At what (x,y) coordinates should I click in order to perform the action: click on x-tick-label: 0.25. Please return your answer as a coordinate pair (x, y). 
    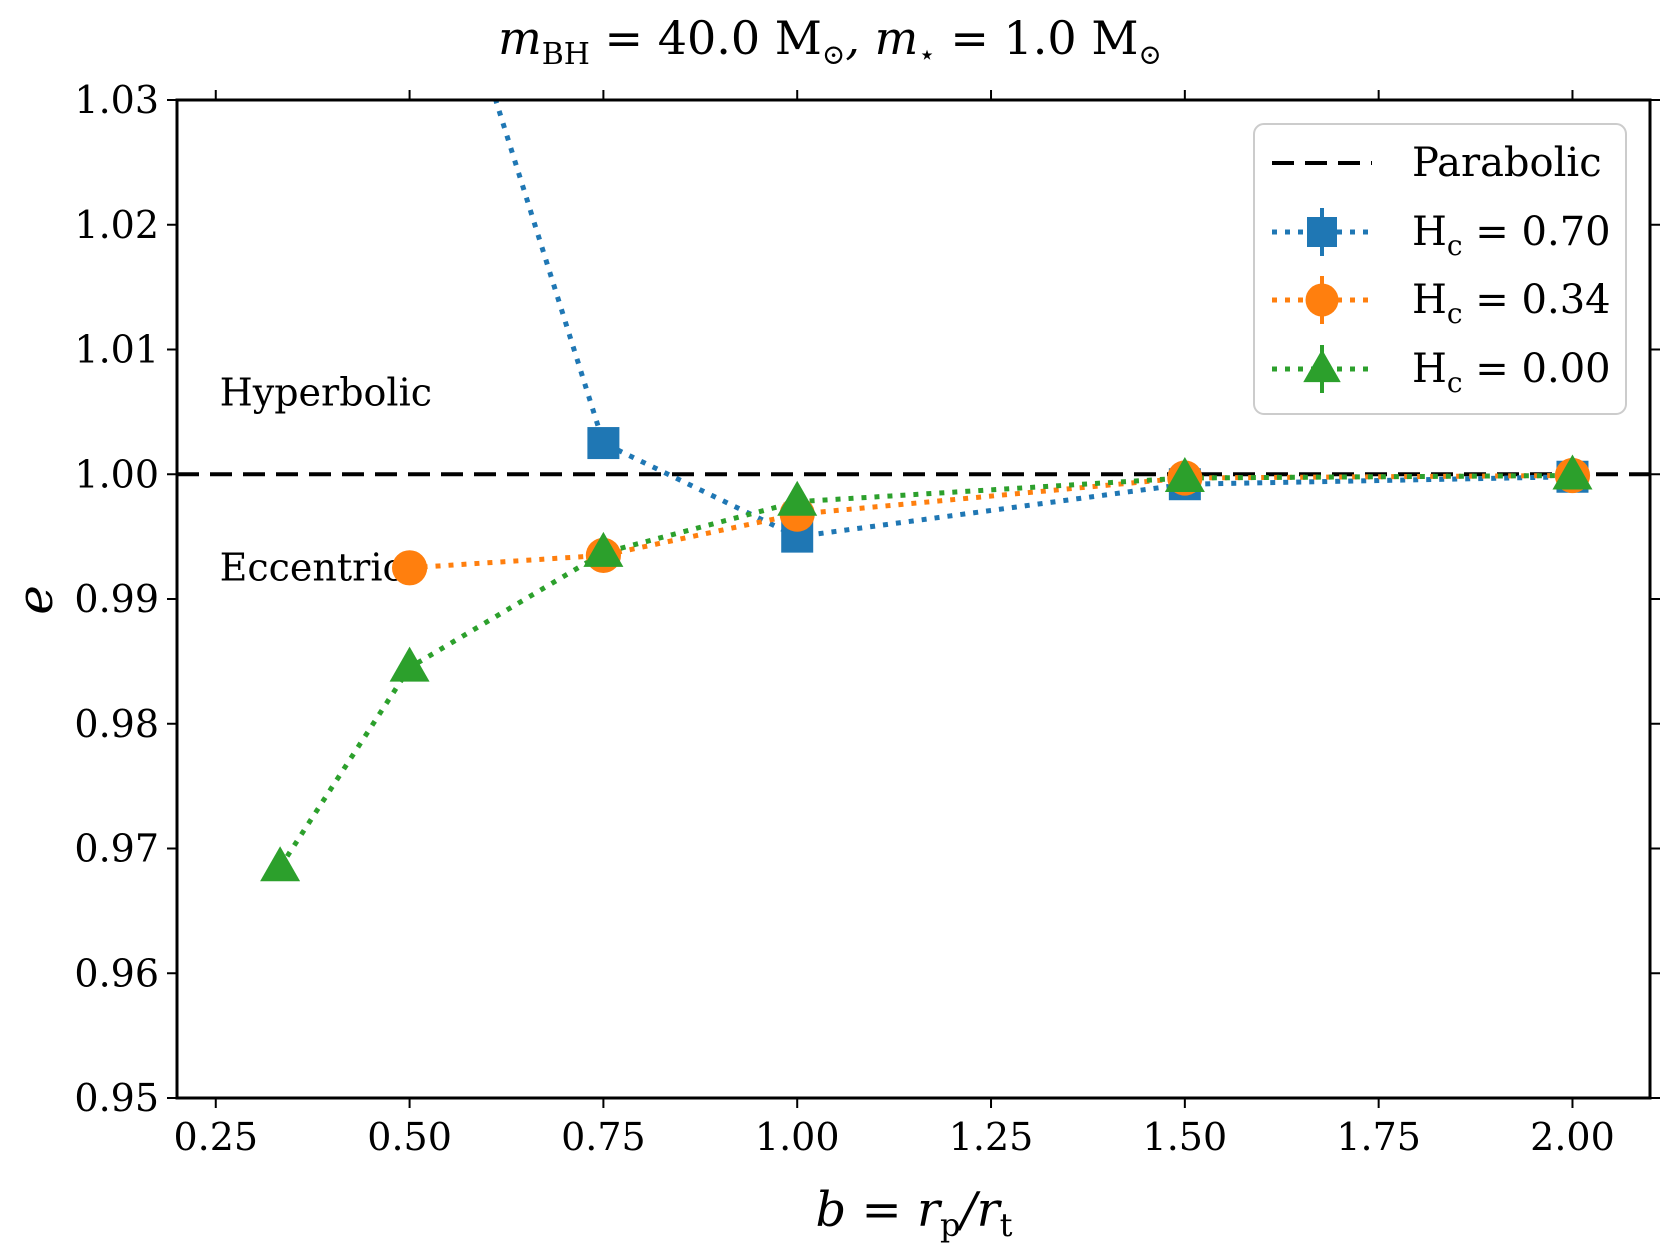
    Looking at the image, I should click on (215, 1137).